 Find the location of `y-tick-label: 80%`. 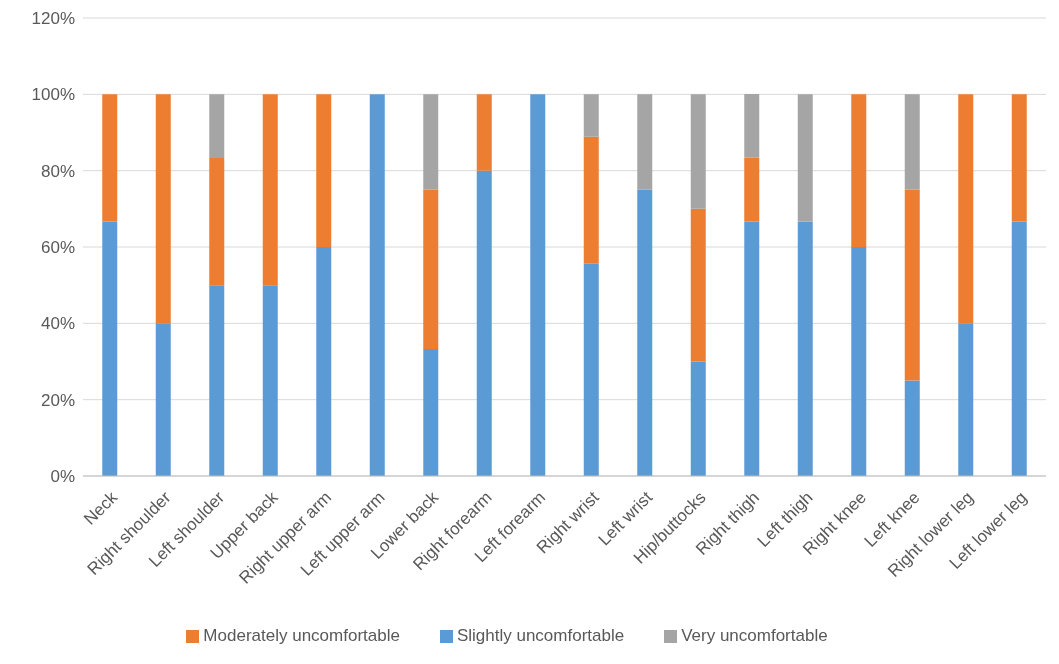

y-tick-label: 80% is located at coordinates (57, 171).